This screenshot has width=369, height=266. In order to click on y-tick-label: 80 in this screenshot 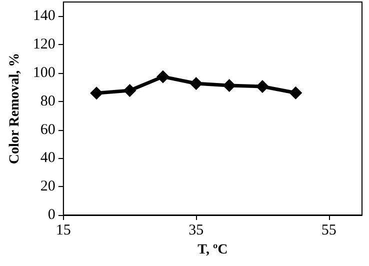, I will do `click(48, 101)`.